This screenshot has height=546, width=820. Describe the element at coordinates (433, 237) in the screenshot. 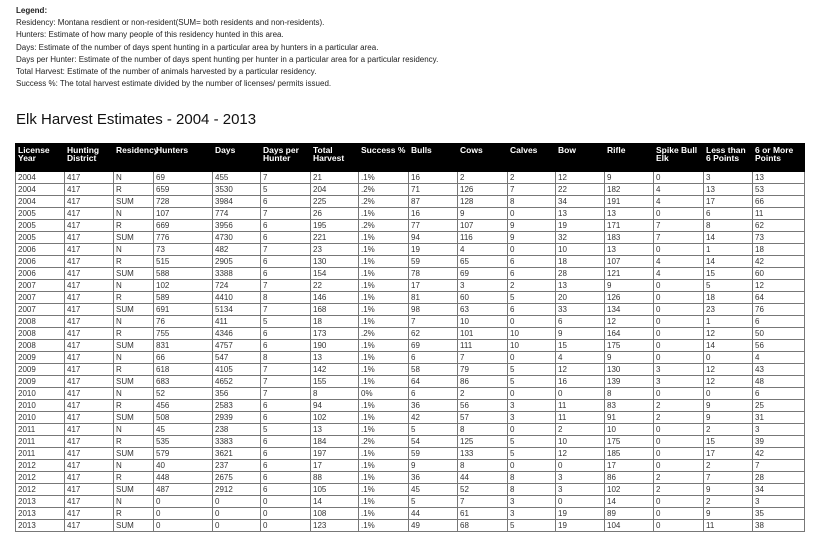

I see `table-cell: 94` at that location.